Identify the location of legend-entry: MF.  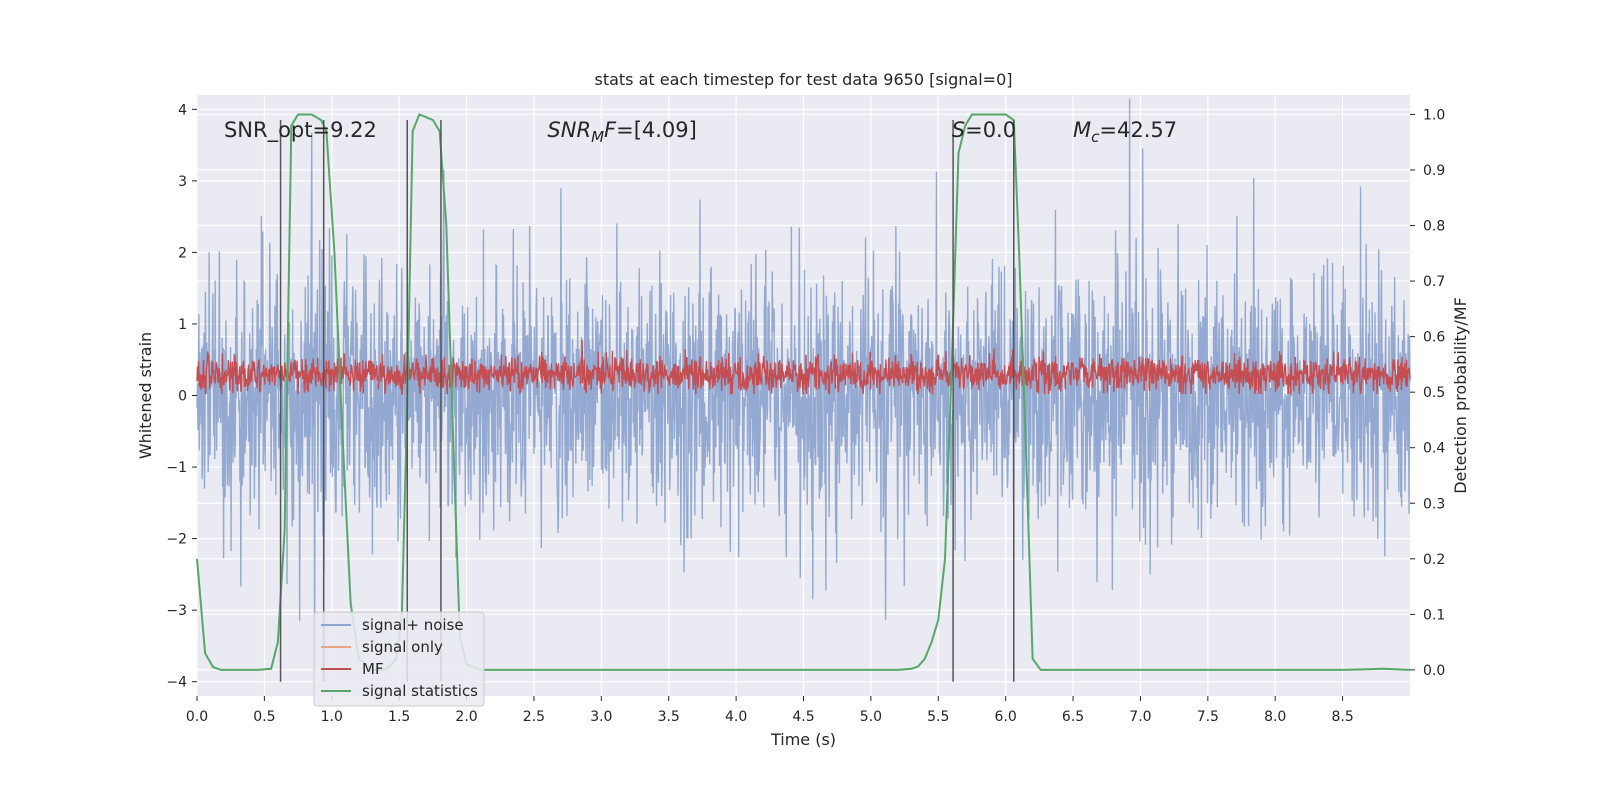
(373, 669).